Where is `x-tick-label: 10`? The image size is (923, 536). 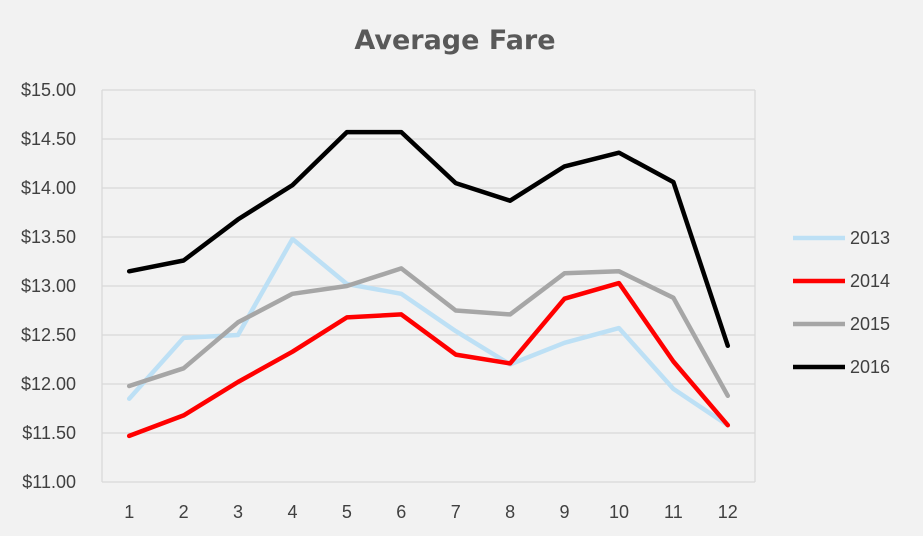 x-tick-label: 10 is located at coordinates (619, 512).